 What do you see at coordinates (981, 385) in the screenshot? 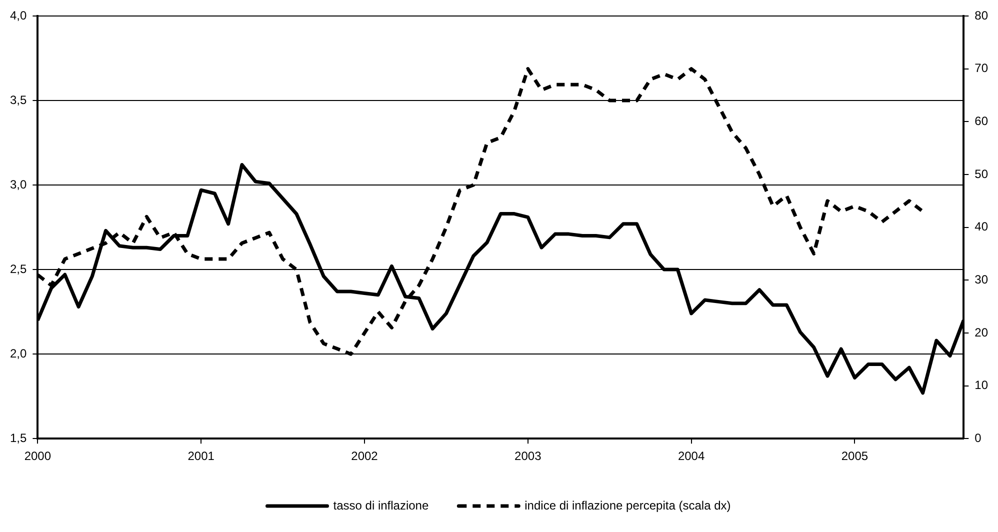
I see `y2-tick-label: 10` at bounding box center [981, 385].